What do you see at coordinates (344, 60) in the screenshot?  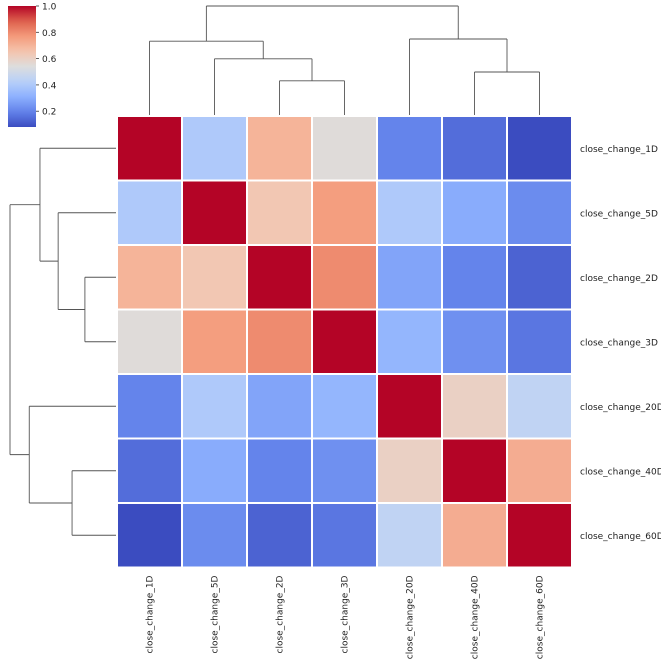 I see `column-dendrogram` at bounding box center [344, 60].